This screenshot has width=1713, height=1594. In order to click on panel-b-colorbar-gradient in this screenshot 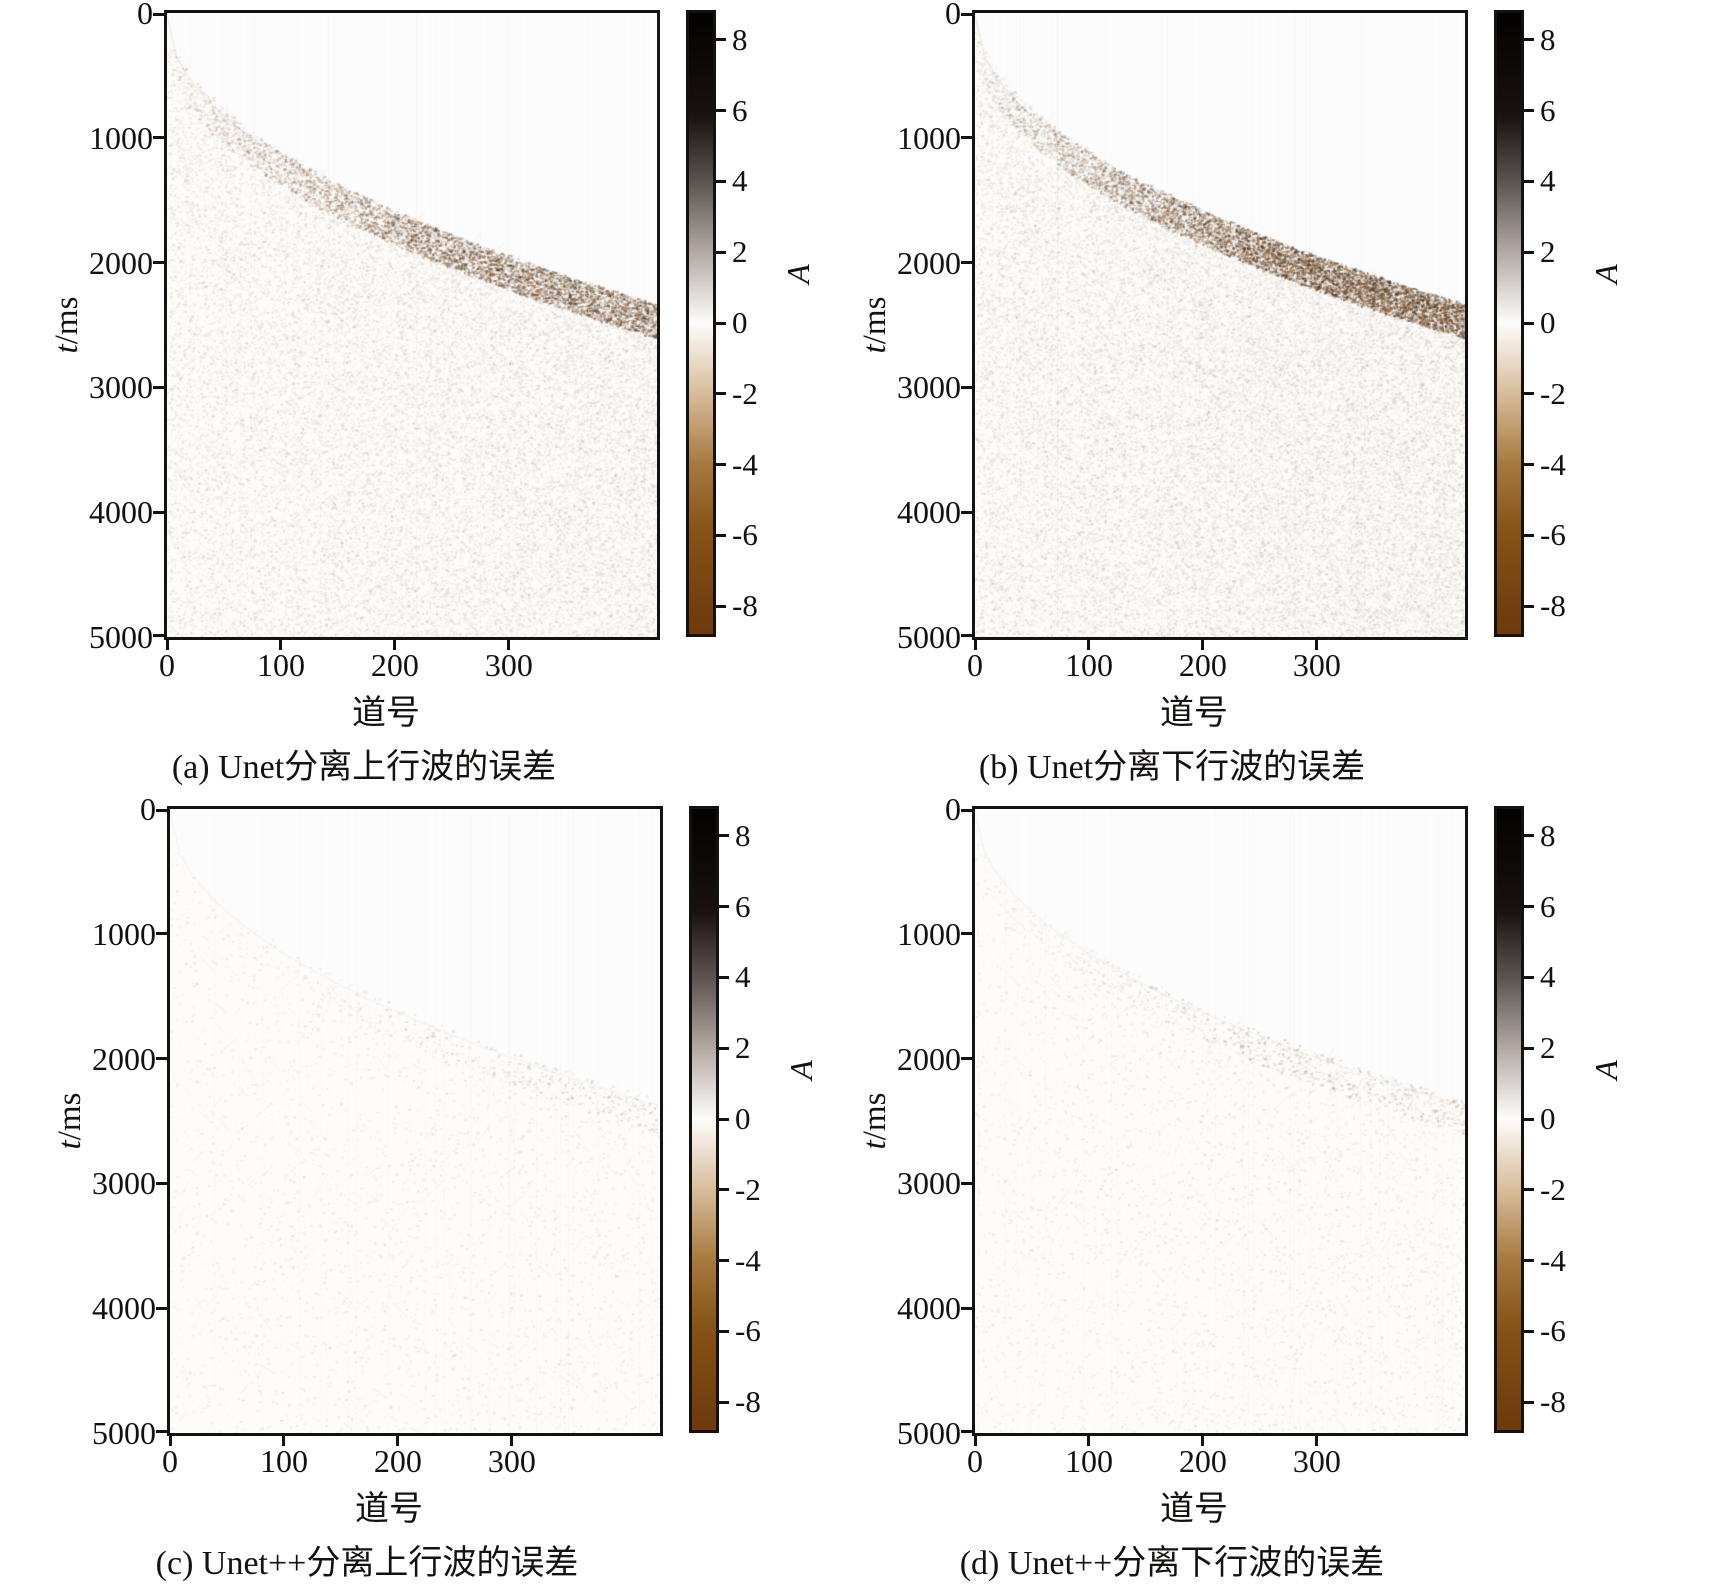, I will do `click(1509, 323)`.